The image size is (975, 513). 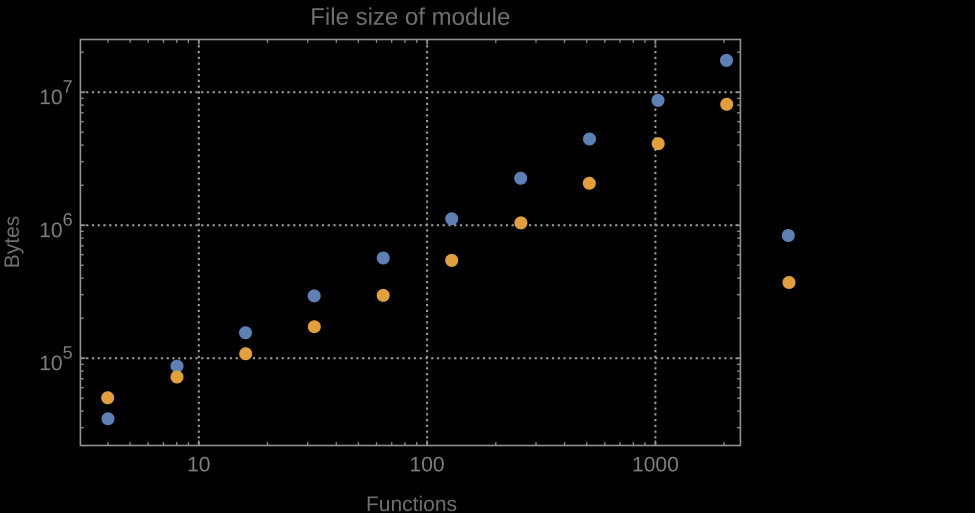 I want to click on svg-text: Functions, so click(x=411, y=503).